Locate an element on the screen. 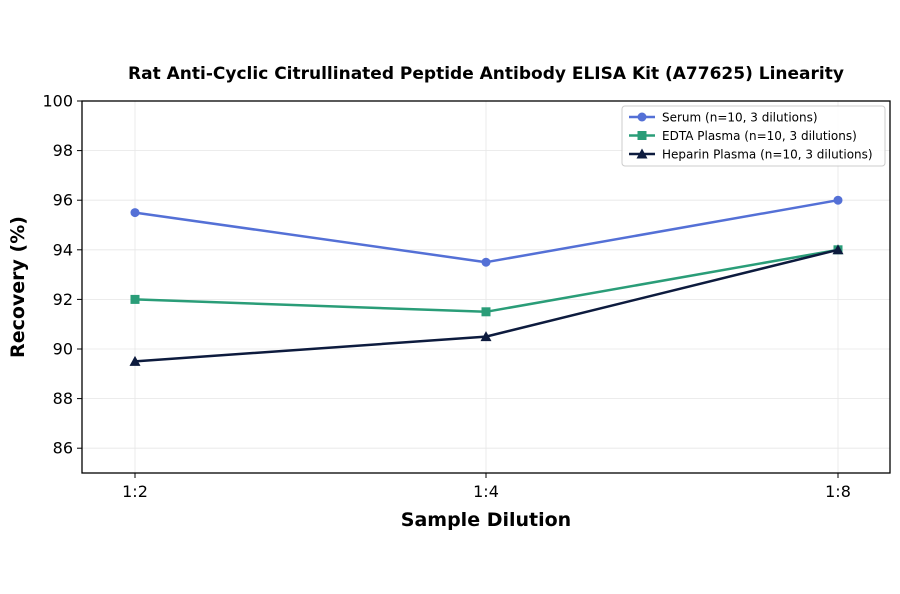  legend-marker-serum is located at coordinates (642, 117).